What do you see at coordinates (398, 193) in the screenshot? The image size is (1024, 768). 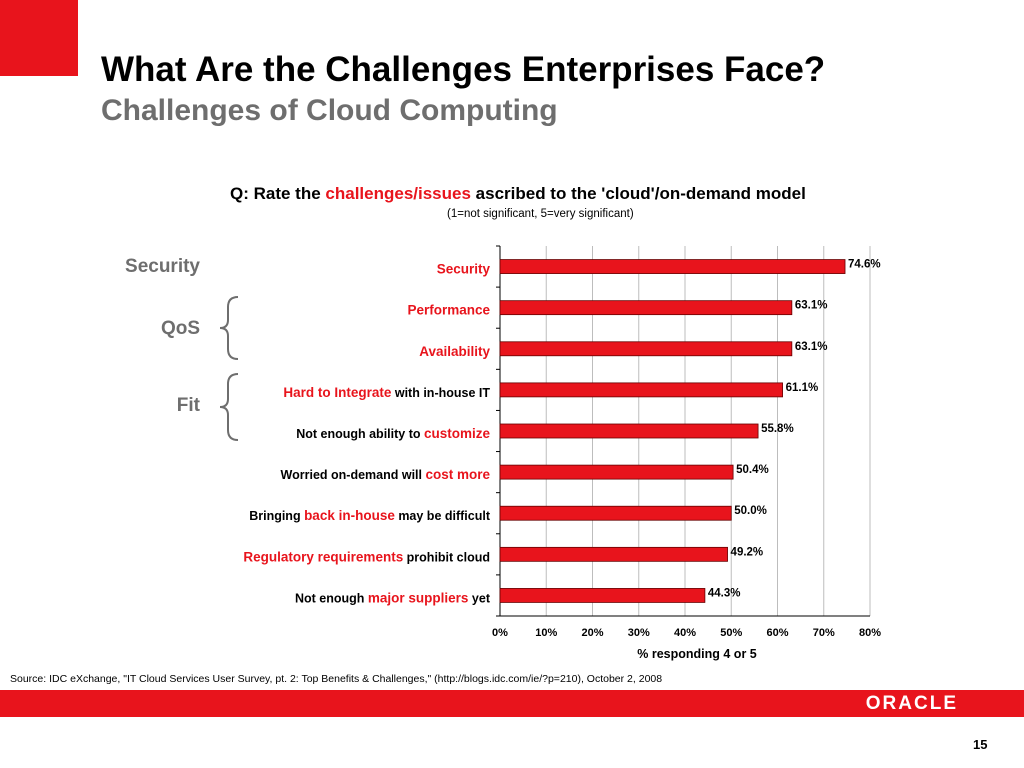 I see `chart-title-highlight: challenges/issues` at bounding box center [398, 193].